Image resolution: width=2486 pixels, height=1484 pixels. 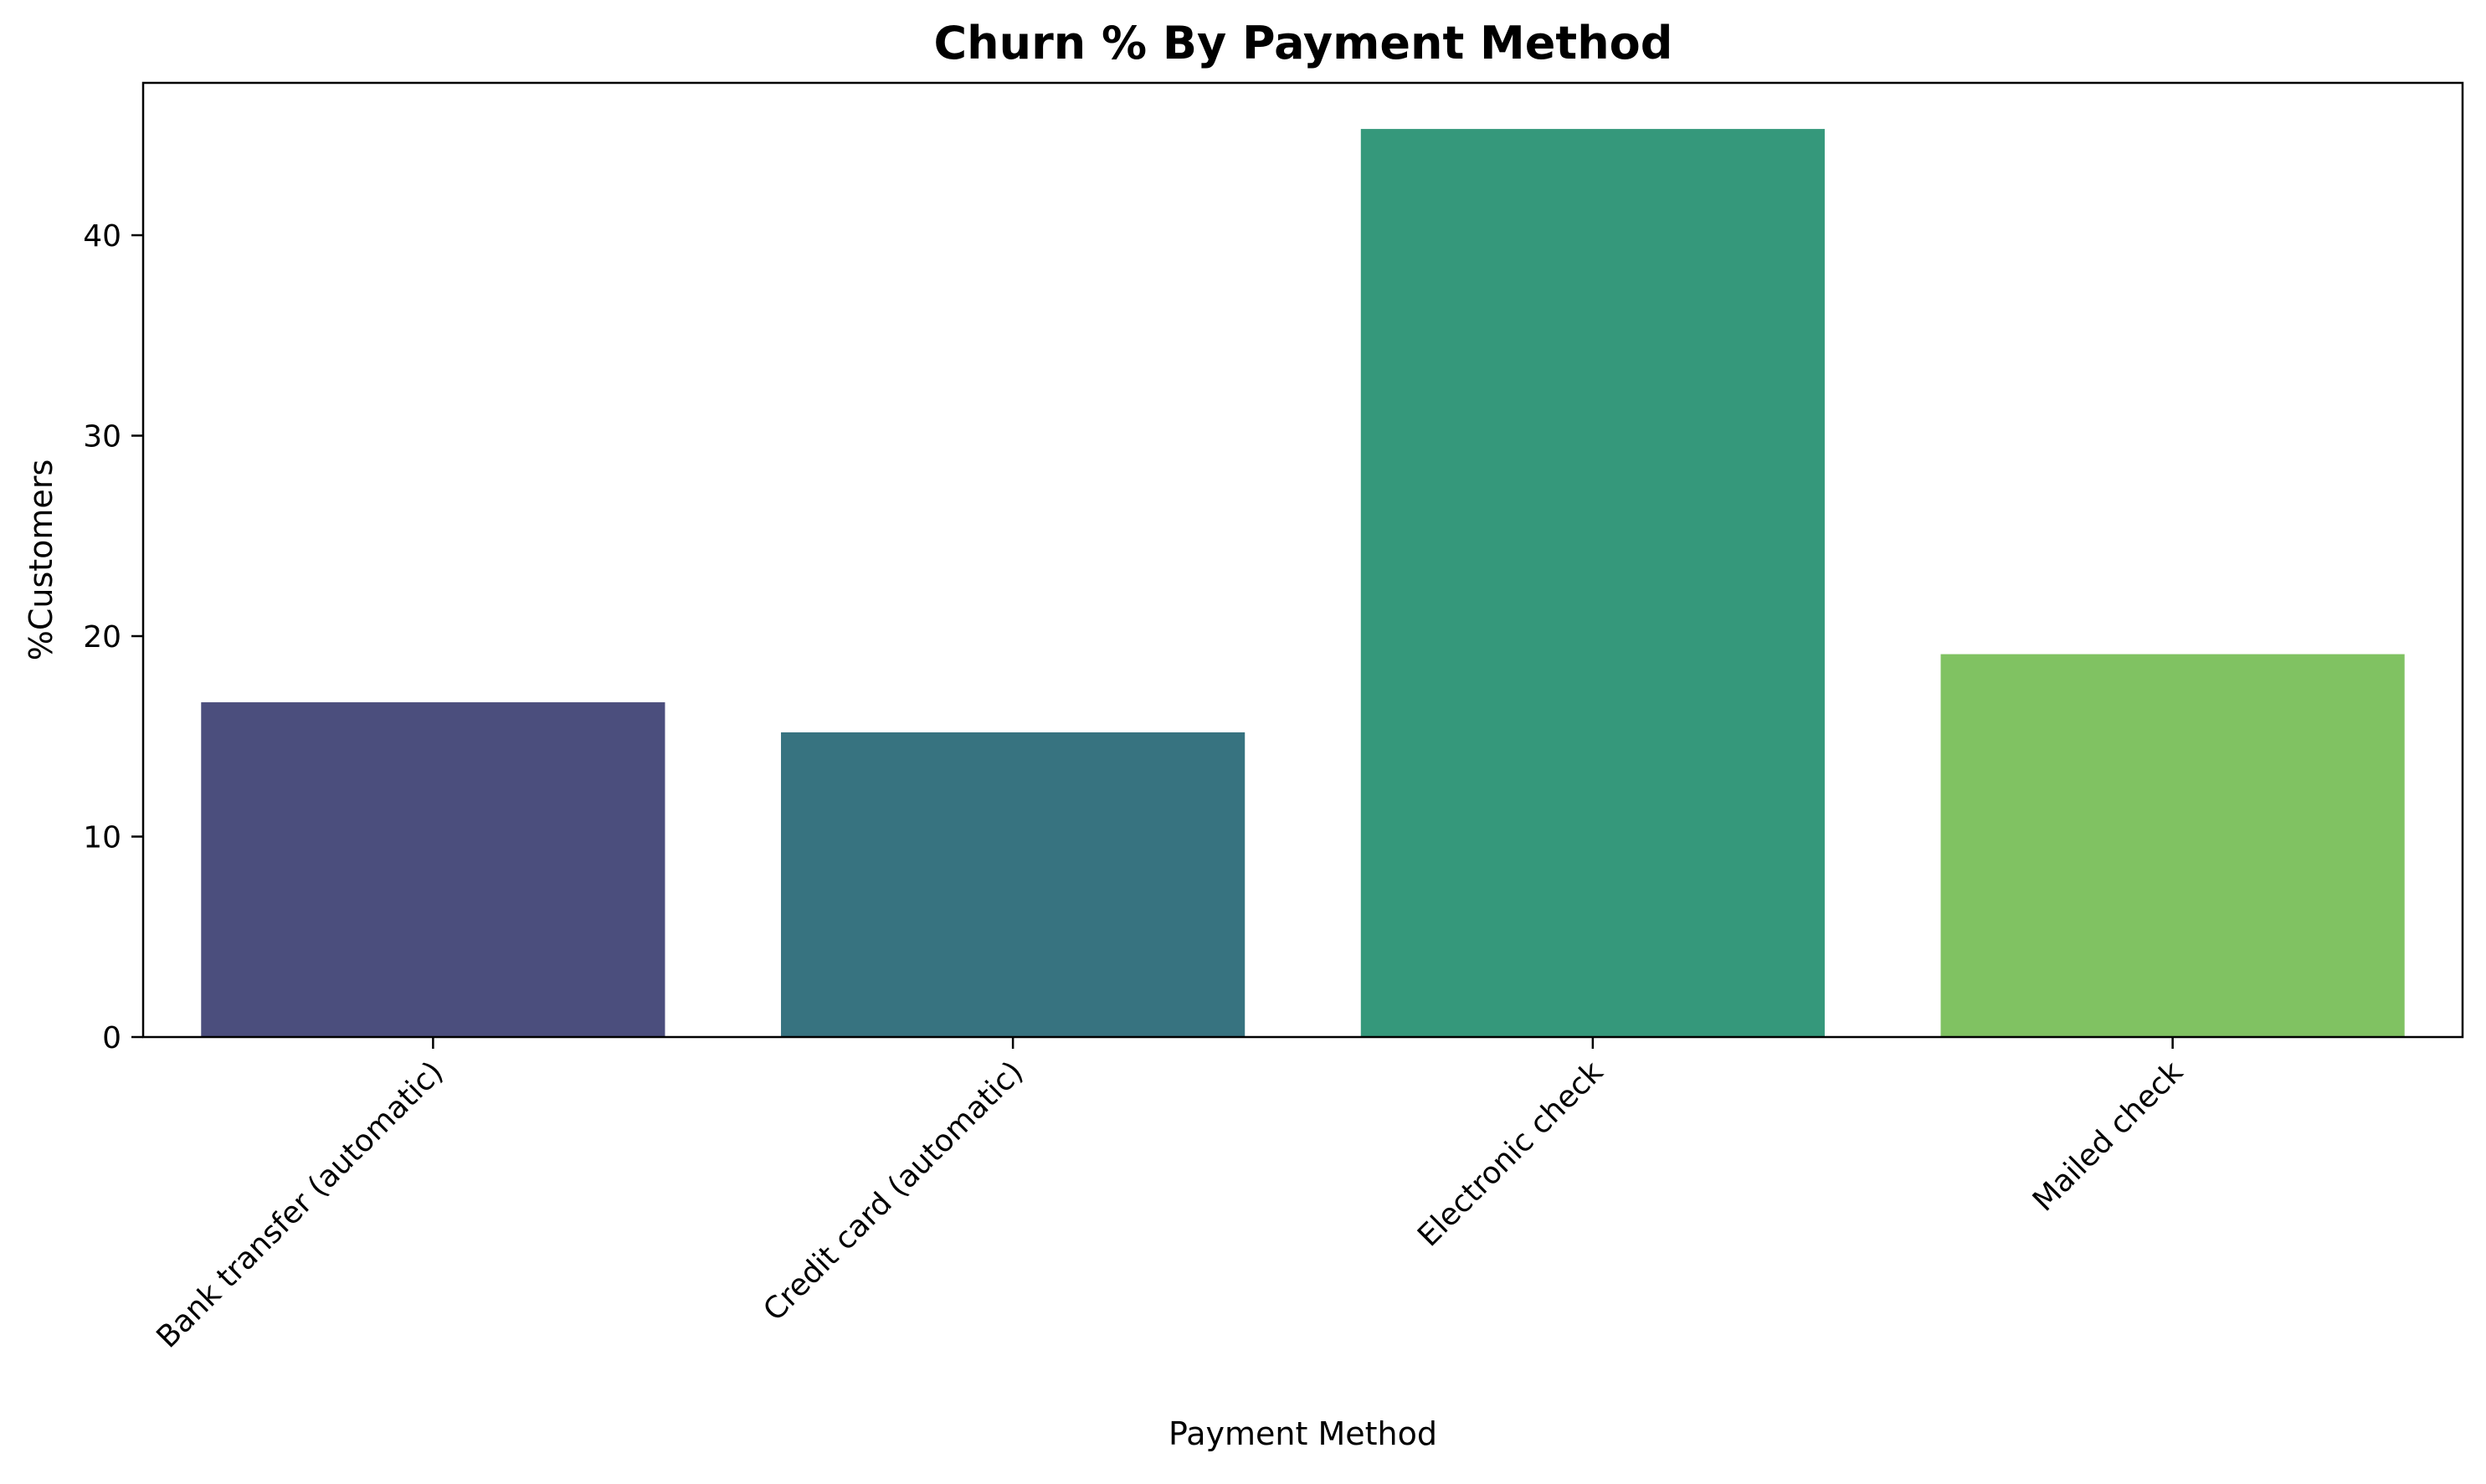 I want to click on y-tick-label-0: 0, so click(x=112, y=1038).